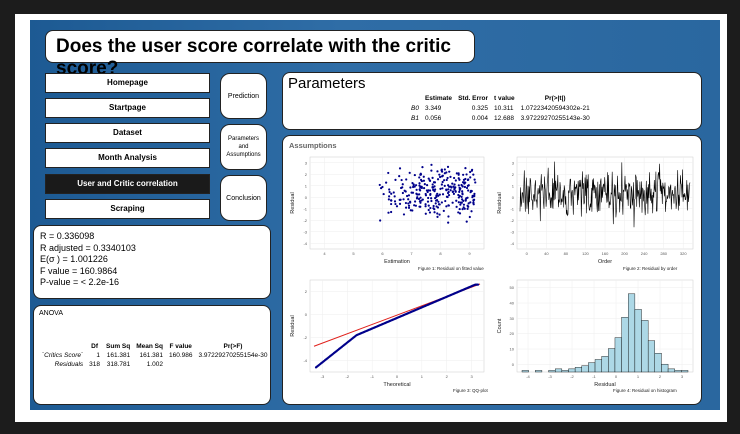  I want to click on x-tick-label: 40, so click(546, 253).